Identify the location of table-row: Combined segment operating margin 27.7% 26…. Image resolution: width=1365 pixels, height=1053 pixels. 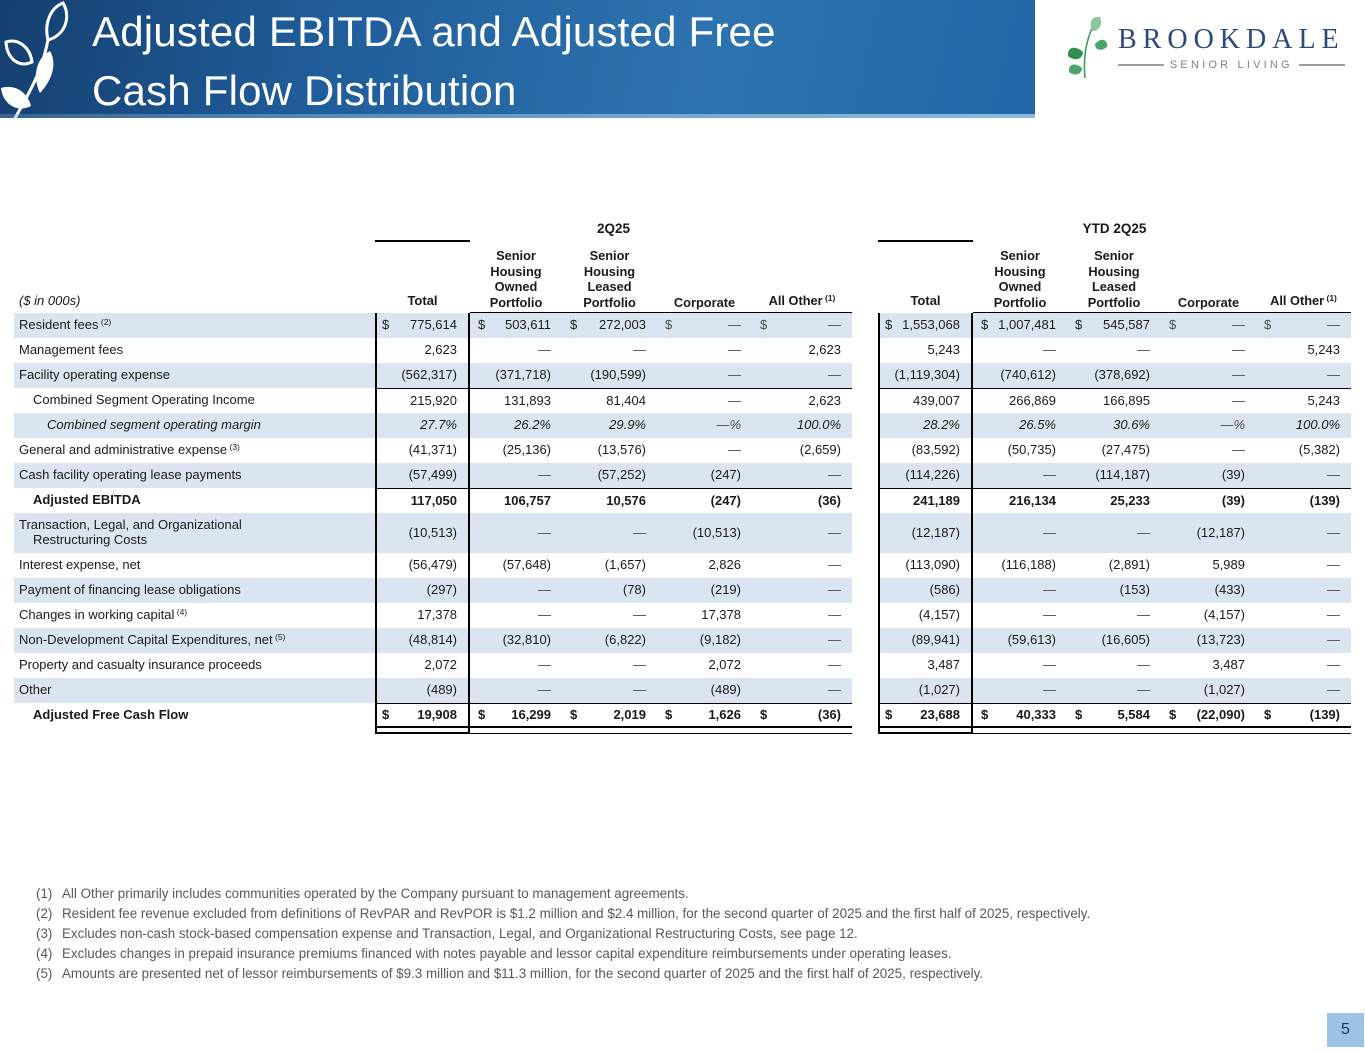
(682, 425).